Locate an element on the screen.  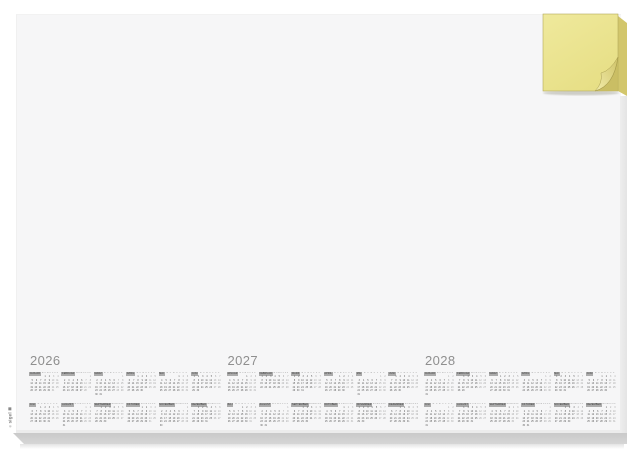
day-cell: 16 is located at coordinates (182, 384).